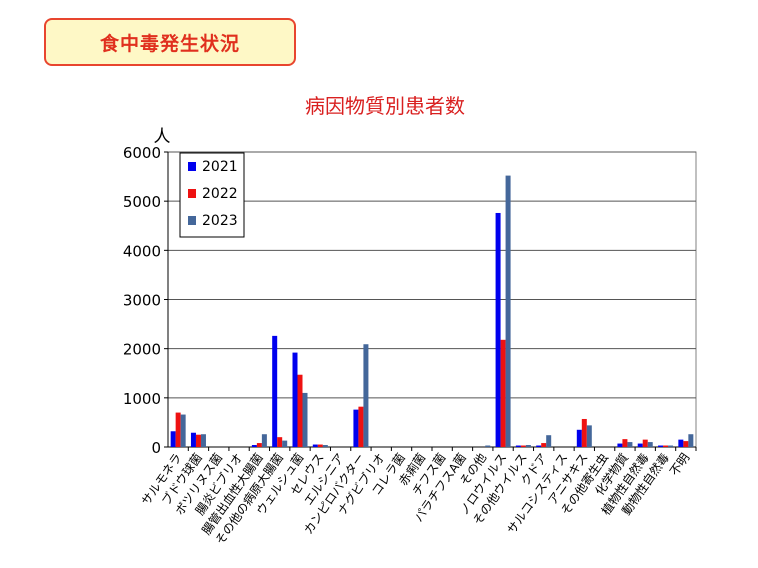 Image resolution: width=758 pixels, height=568 pixels. I want to click on y-tick-label: 0, so click(156, 448).